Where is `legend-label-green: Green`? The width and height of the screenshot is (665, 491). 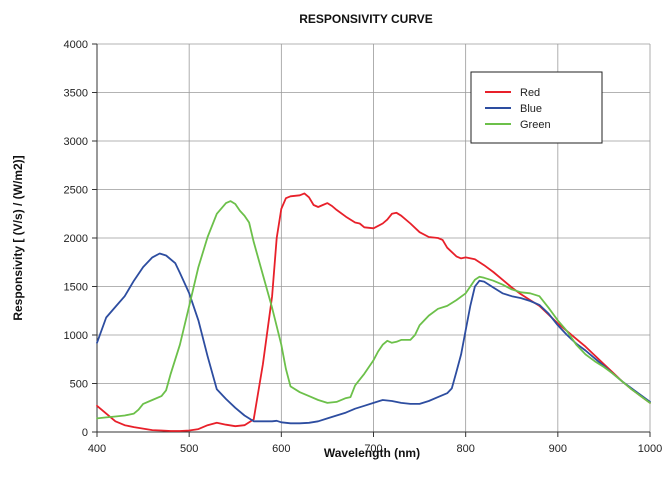
legend-label-green: Green is located at coordinates (535, 125).